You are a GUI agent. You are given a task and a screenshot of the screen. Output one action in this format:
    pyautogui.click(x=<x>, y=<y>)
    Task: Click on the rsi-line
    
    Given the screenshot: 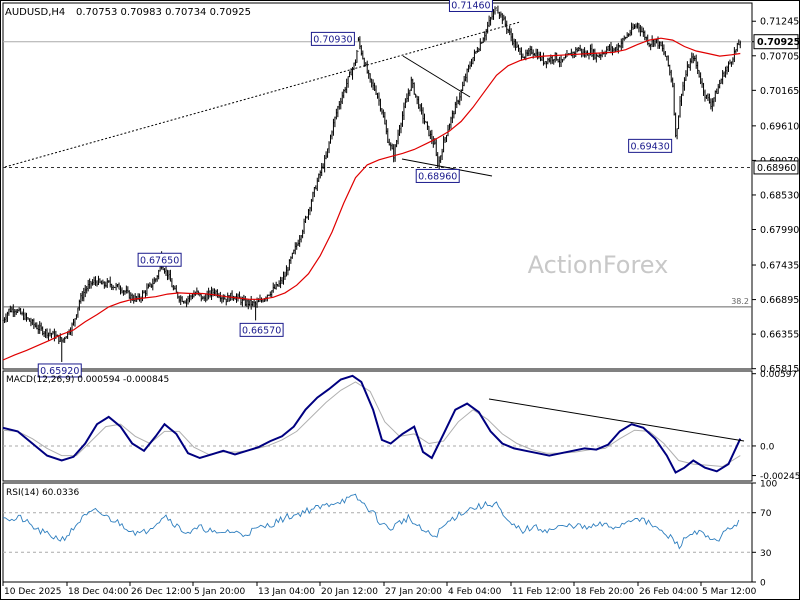 What is the action you would take?
    pyautogui.click(x=371, y=521)
    